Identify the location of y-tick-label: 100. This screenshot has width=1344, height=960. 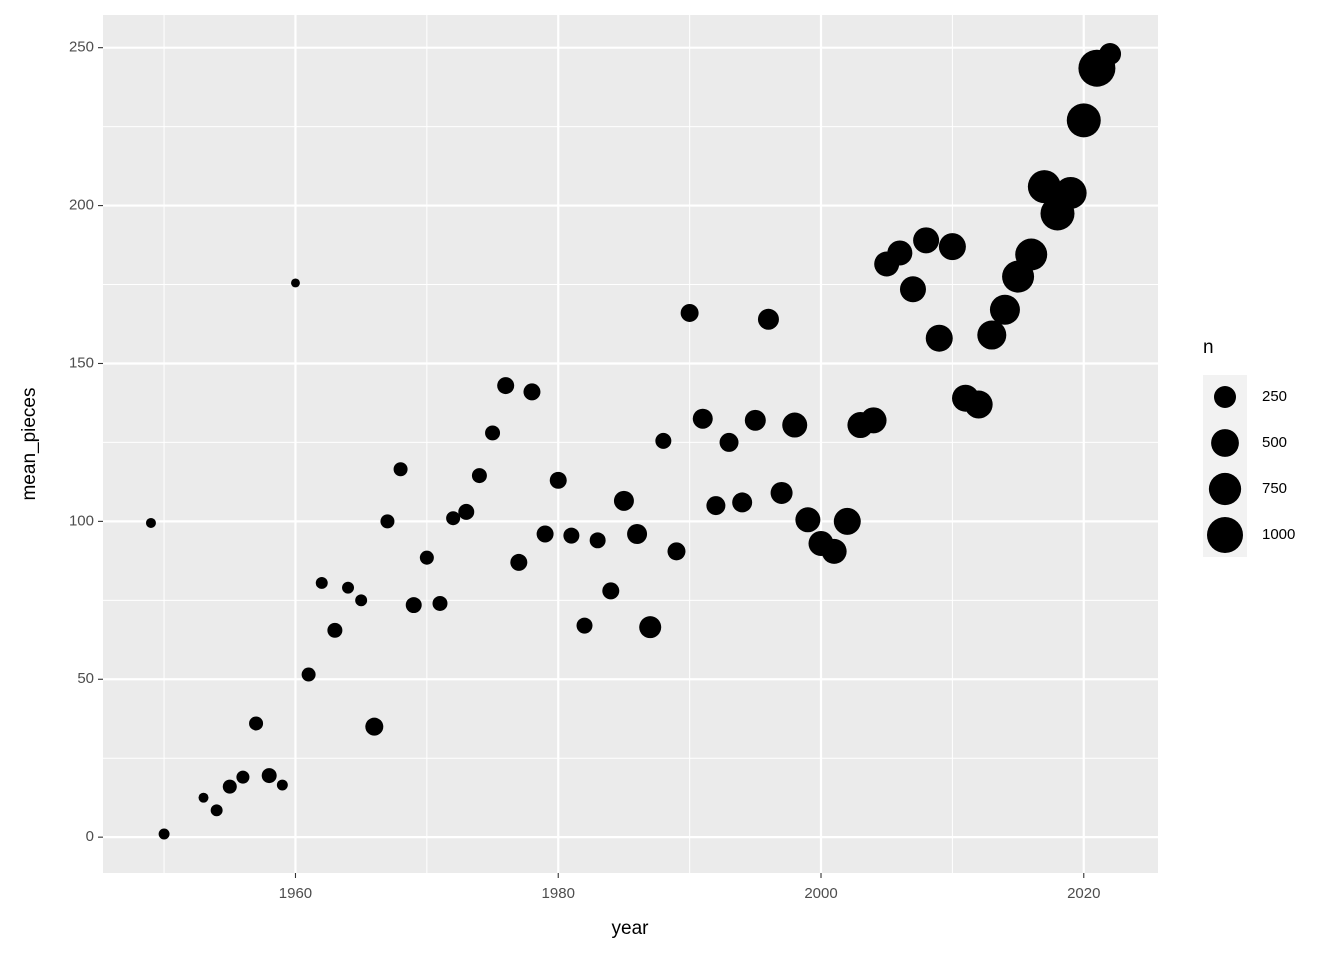
(81, 520).